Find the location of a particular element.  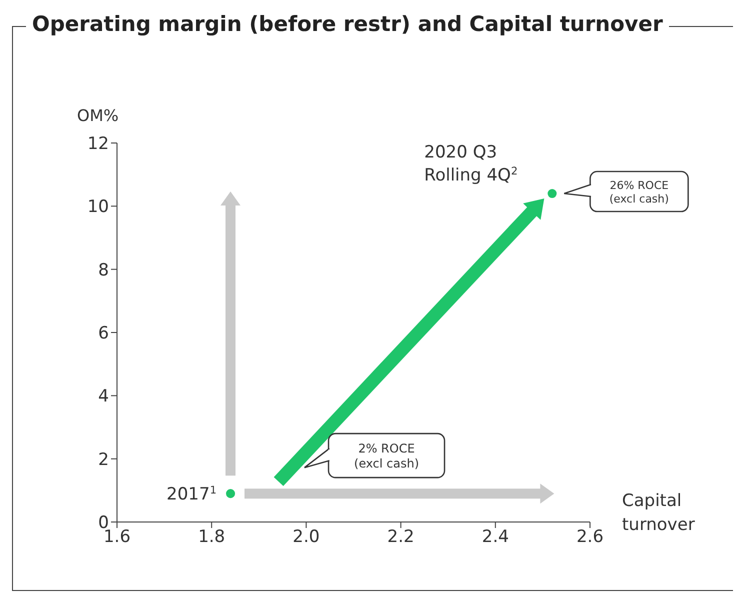

x-tick-label: 2.4 is located at coordinates (495, 537).